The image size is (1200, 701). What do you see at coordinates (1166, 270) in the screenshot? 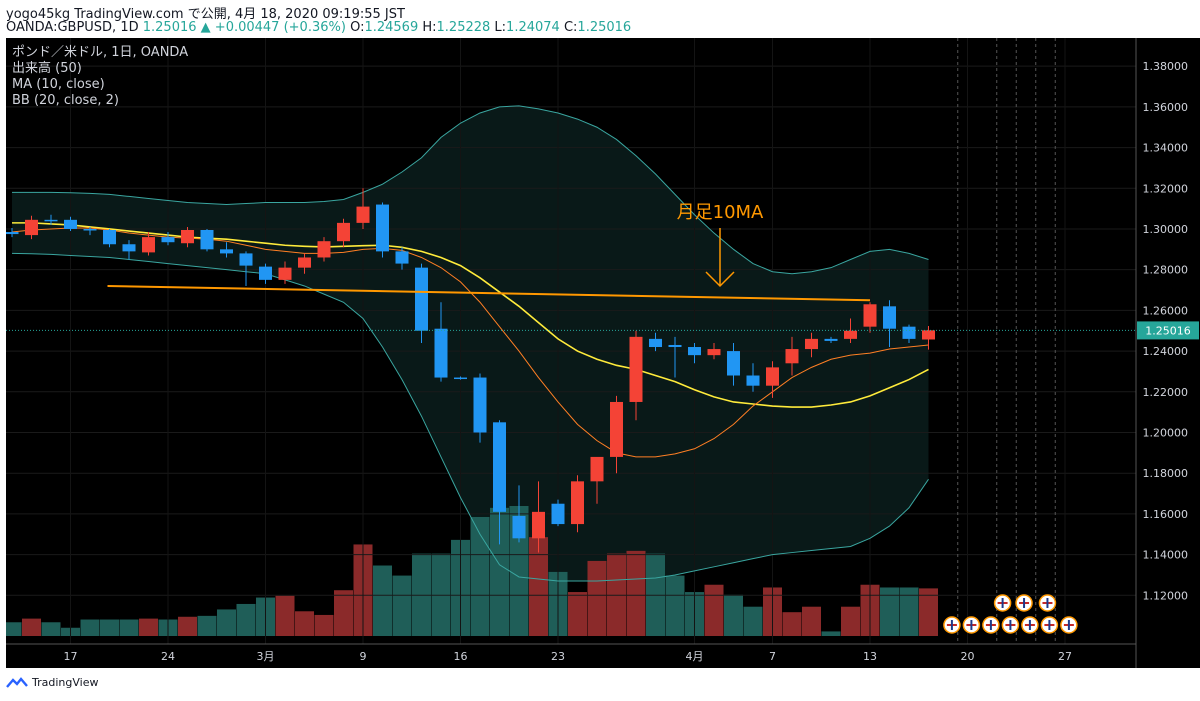
I see `price-tick-label: 1.28000` at bounding box center [1166, 270].